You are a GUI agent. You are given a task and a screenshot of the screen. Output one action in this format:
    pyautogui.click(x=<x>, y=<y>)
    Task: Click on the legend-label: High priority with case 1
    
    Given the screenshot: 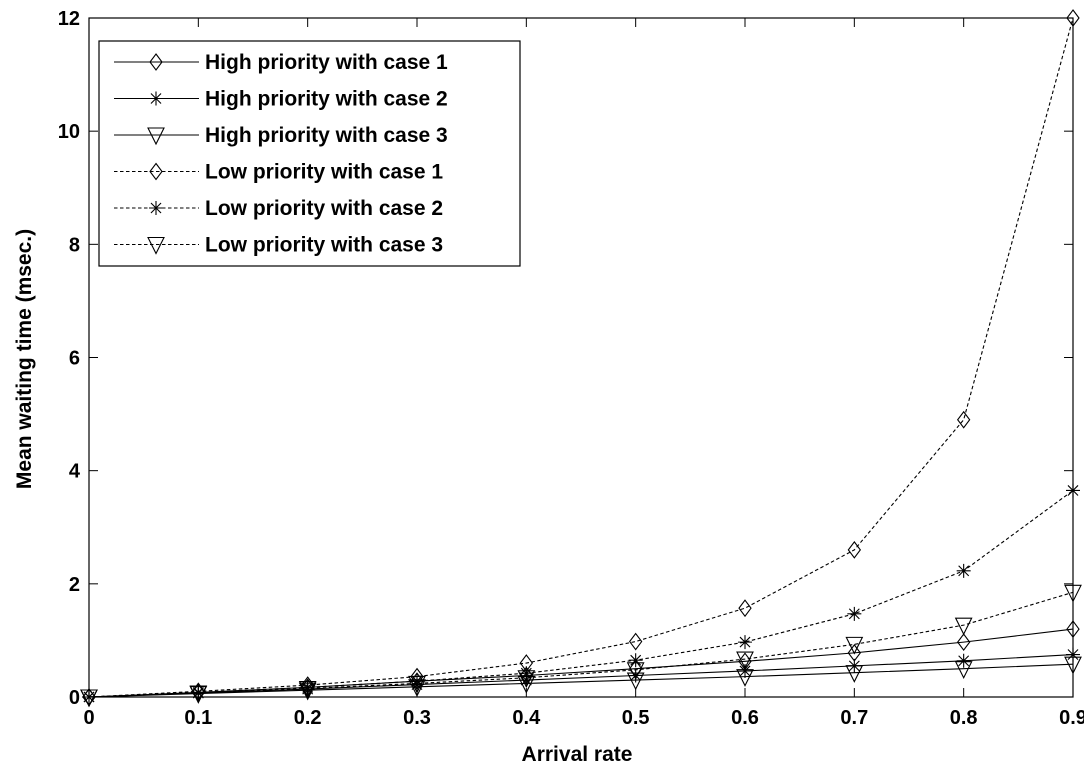 What is the action you would take?
    pyautogui.click(x=326, y=62)
    